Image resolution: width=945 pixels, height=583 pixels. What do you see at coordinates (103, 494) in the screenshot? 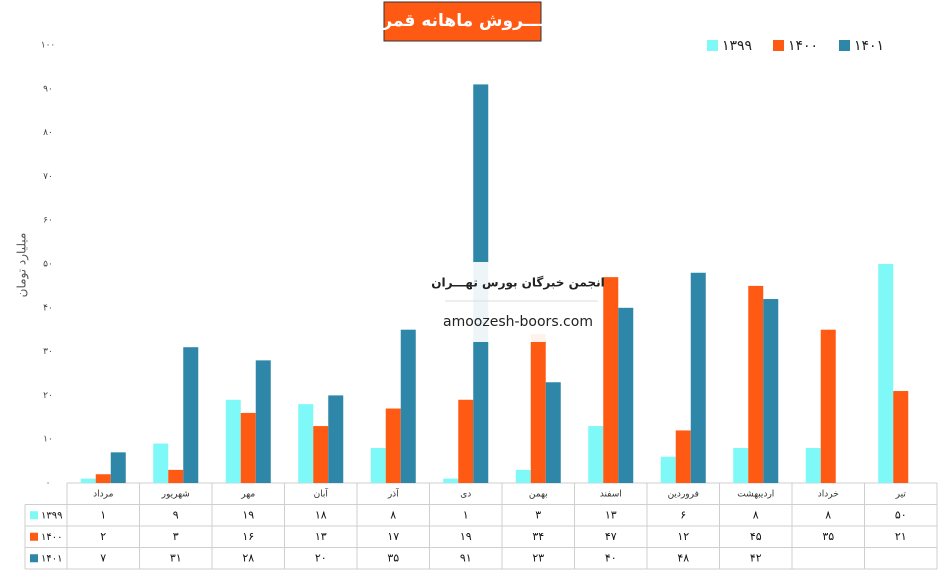
I see `x-tick-label: مرداد` at bounding box center [103, 494].